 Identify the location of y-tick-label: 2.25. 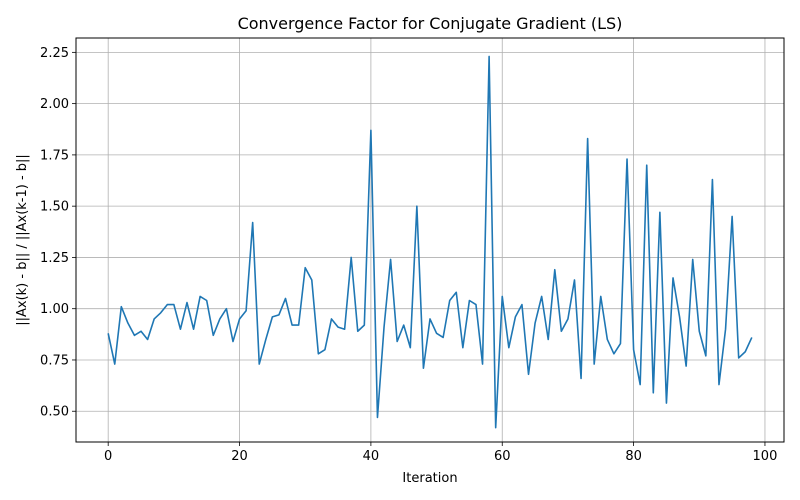
(54, 53).